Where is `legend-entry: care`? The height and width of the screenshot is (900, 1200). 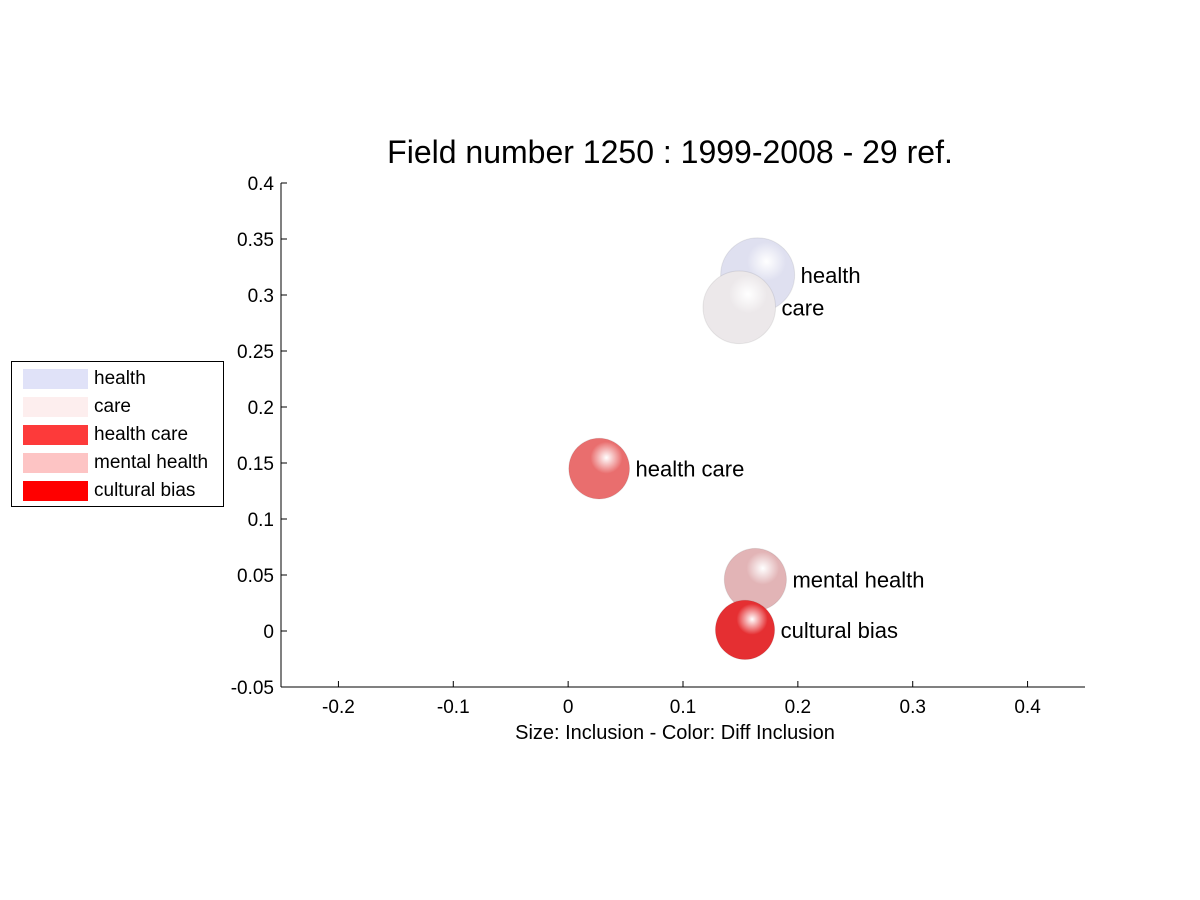 legend-entry: care is located at coordinates (77, 406).